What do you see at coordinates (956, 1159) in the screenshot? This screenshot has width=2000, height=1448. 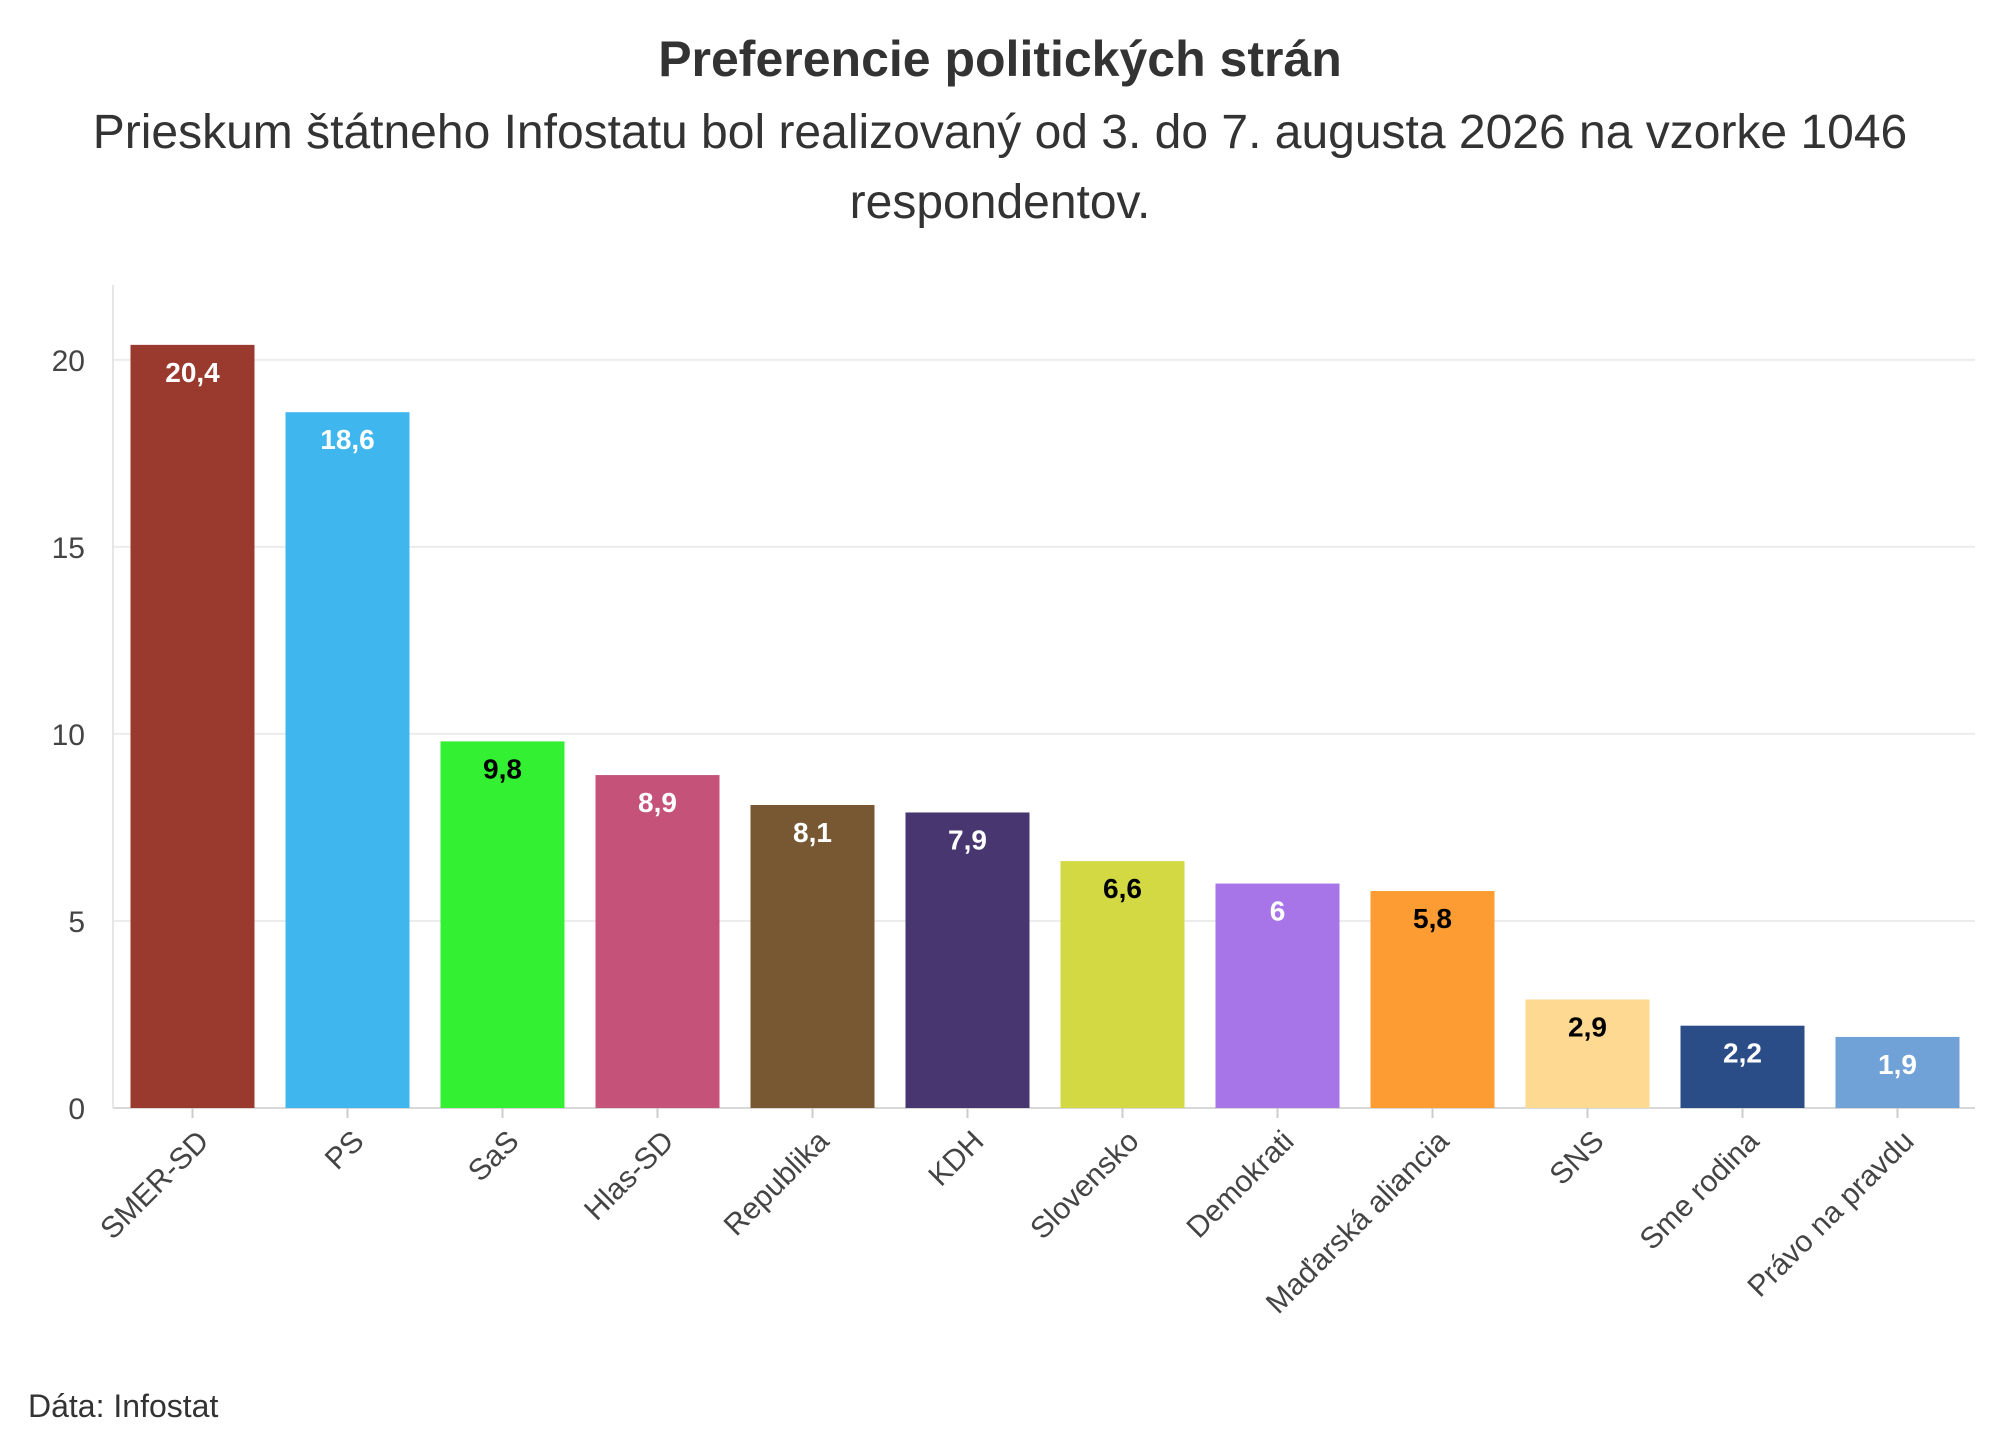 I see `x-tick-label: KDH` at bounding box center [956, 1159].